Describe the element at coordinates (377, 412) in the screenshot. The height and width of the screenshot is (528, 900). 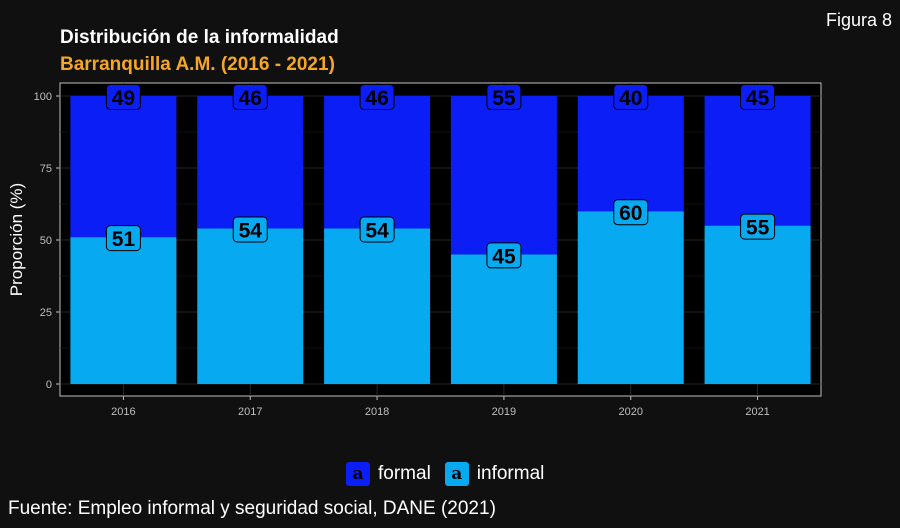
I see `x-tick-label: 2018` at that location.